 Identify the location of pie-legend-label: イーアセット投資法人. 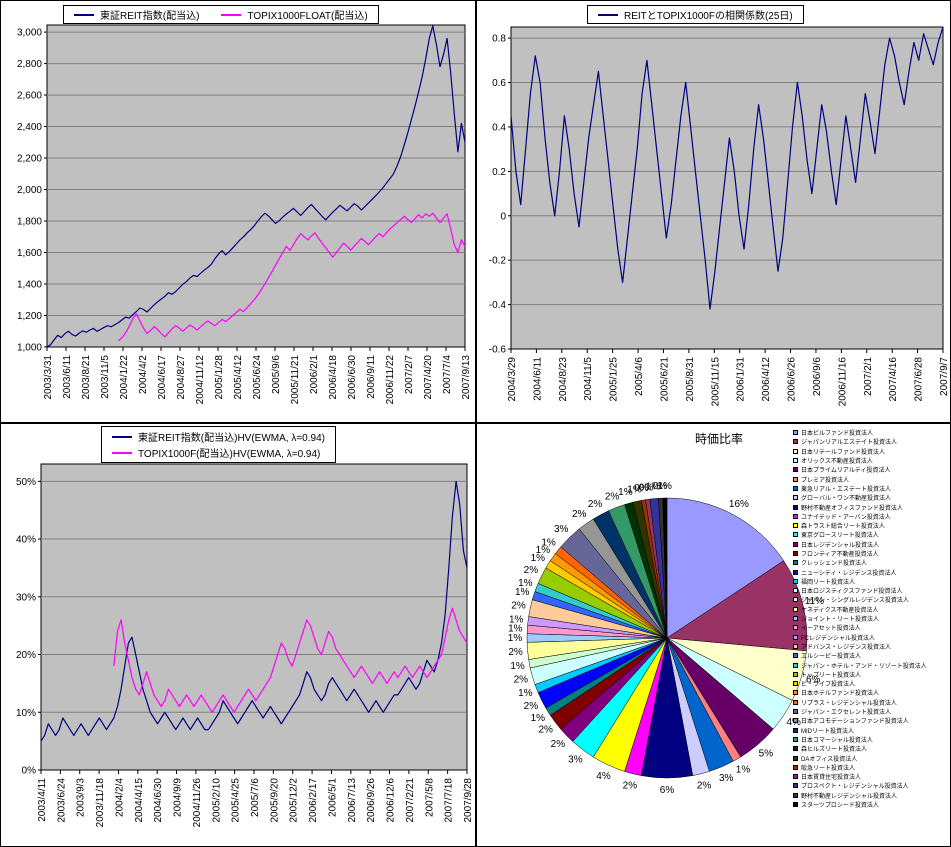
(831, 629).